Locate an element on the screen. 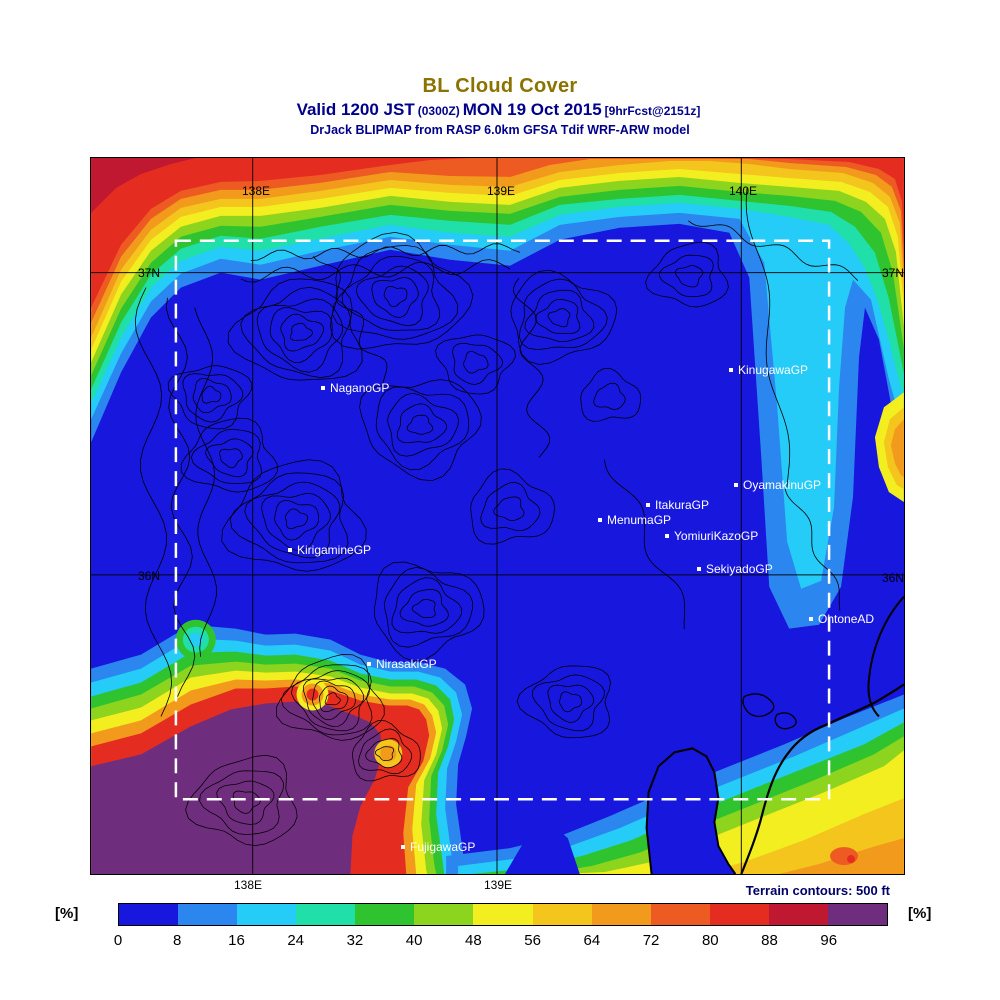 This screenshot has width=1000, height=1000. valid-date: MON 19 Oct 2015 is located at coordinates (532, 109).